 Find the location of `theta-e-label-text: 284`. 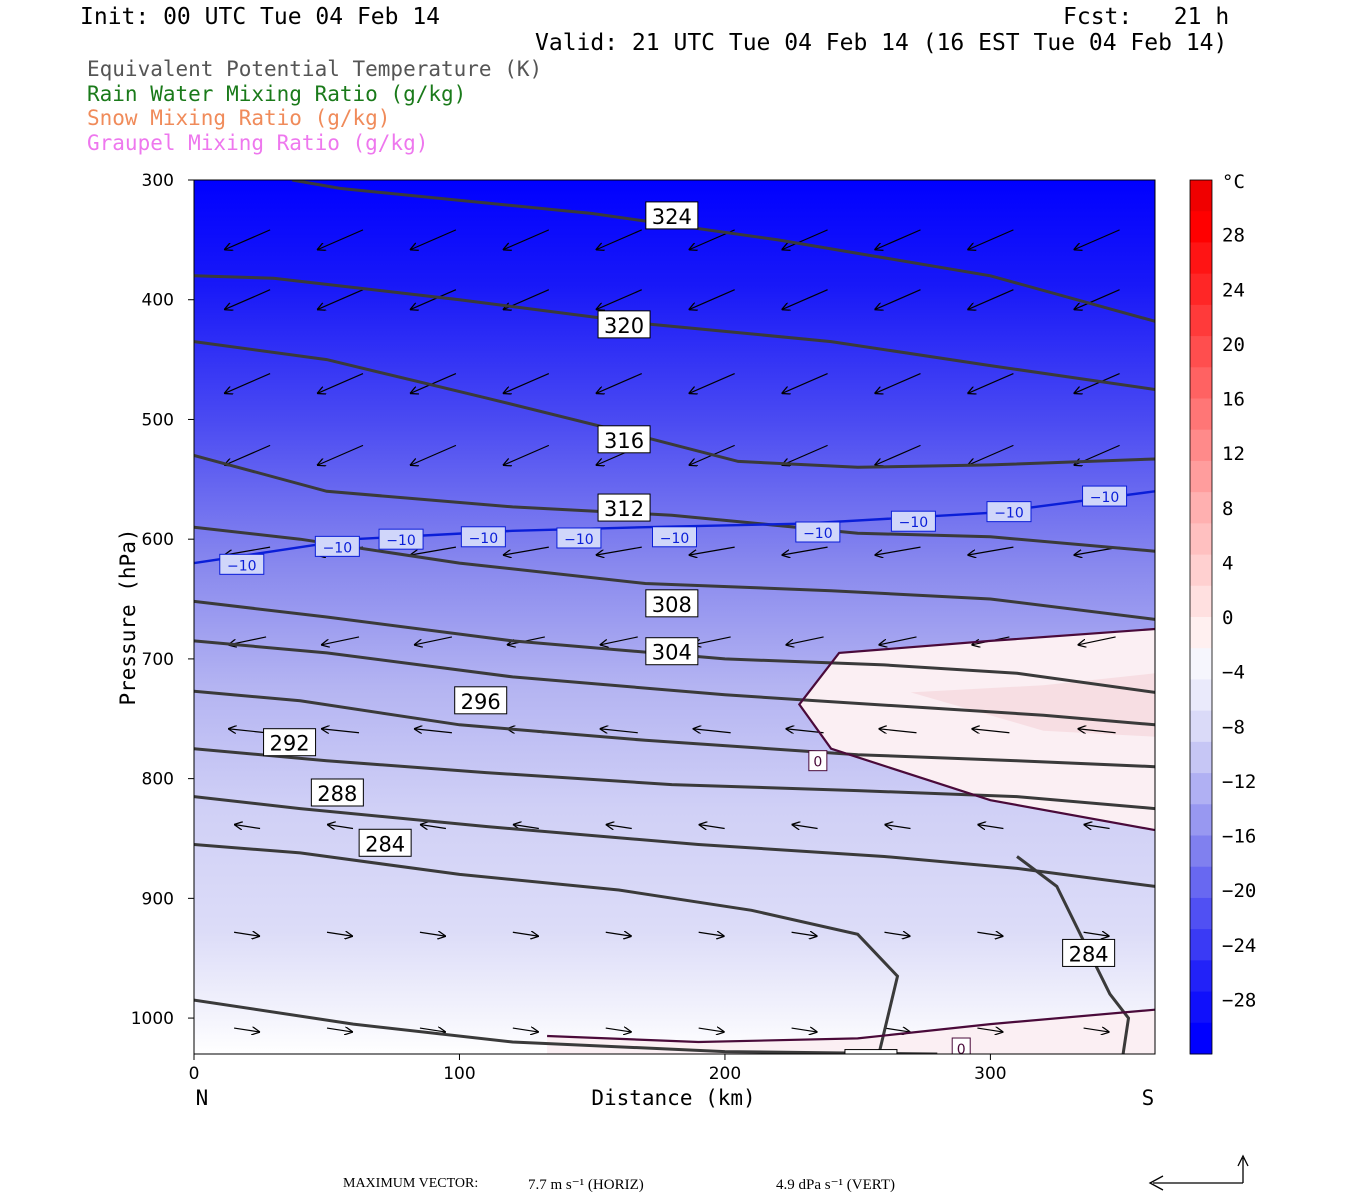

theta-e-label-text: 284 is located at coordinates (385, 844).